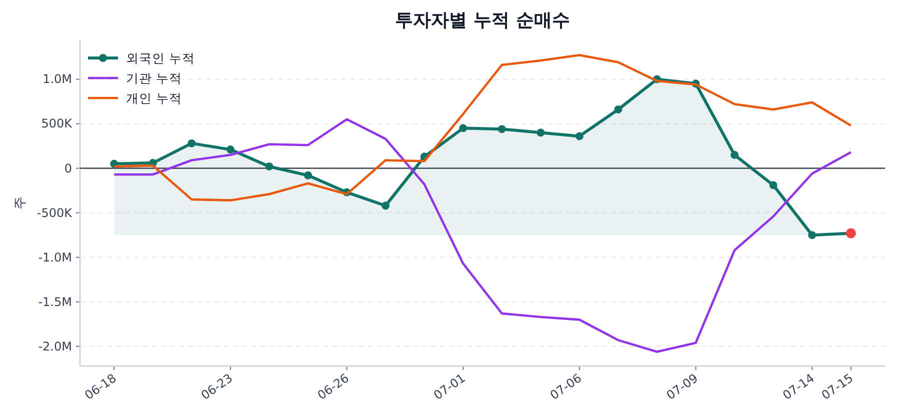  I want to click on y-tick-label: -1.0M, so click(55, 257).